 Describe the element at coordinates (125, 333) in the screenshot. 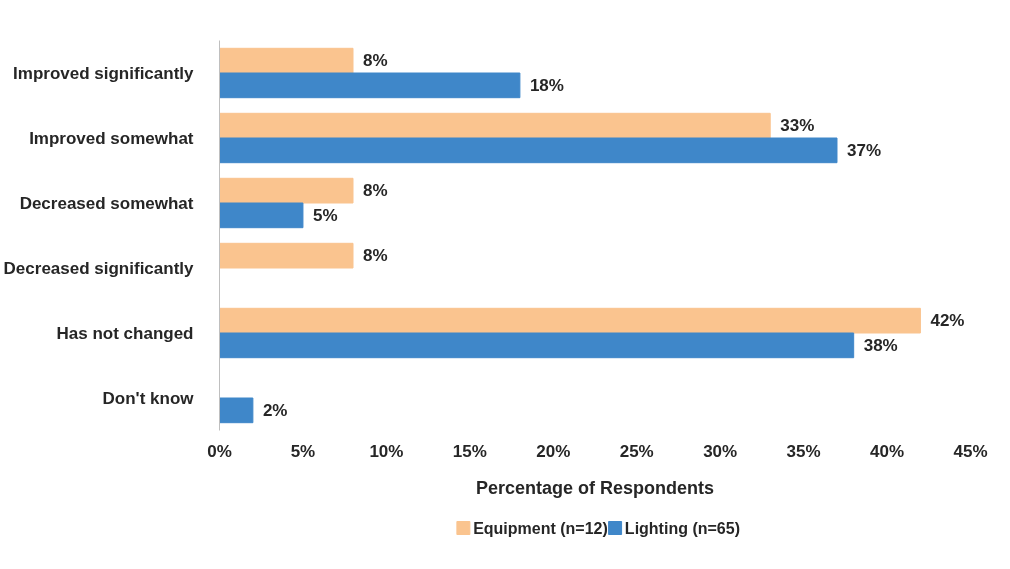

I see `y-tick-label: Has not changed` at that location.